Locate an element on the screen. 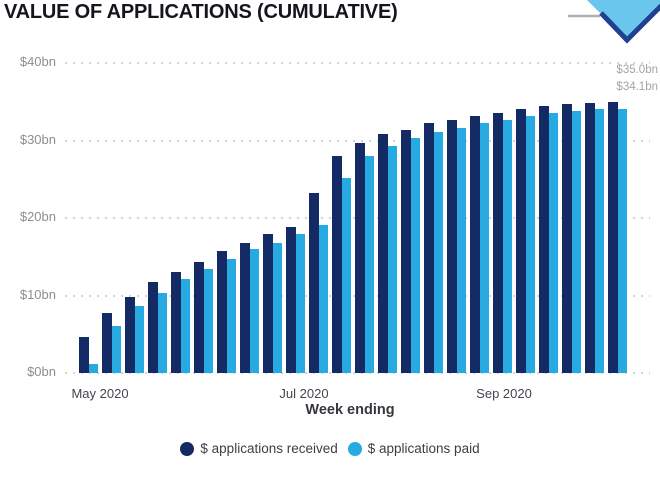 This screenshot has width=660, height=482. paid-series-dot-icon is located at coordinates (354, 448).